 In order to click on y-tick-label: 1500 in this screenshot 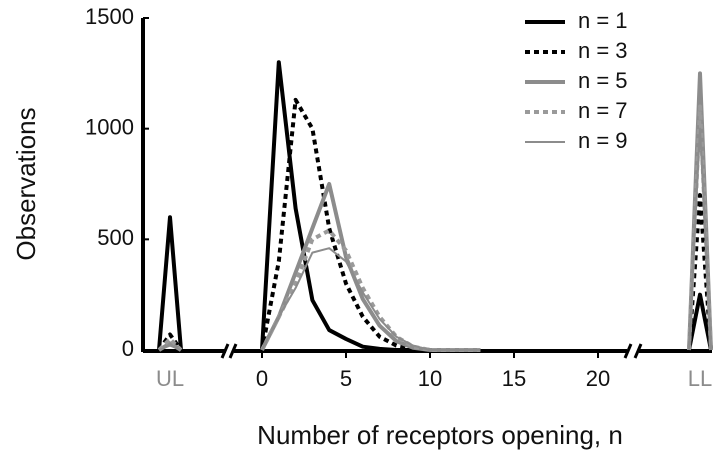, I will do `click(109, 16)`.